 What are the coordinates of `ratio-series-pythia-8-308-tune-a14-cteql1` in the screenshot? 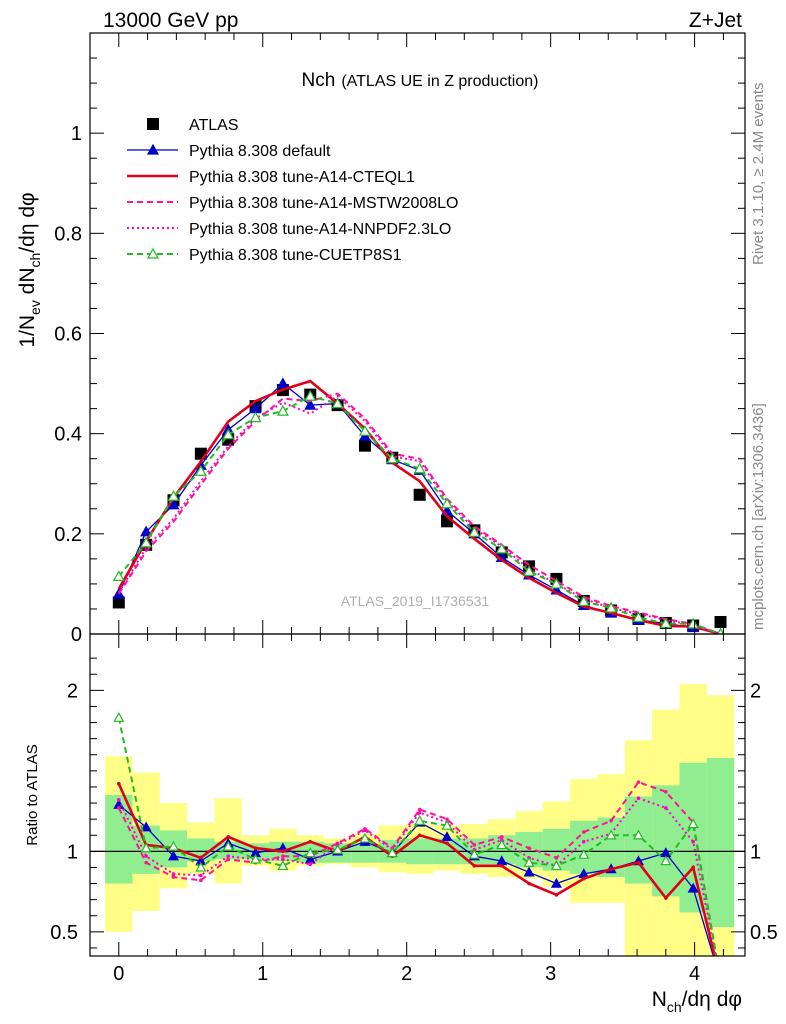 It's located at (416, 868).